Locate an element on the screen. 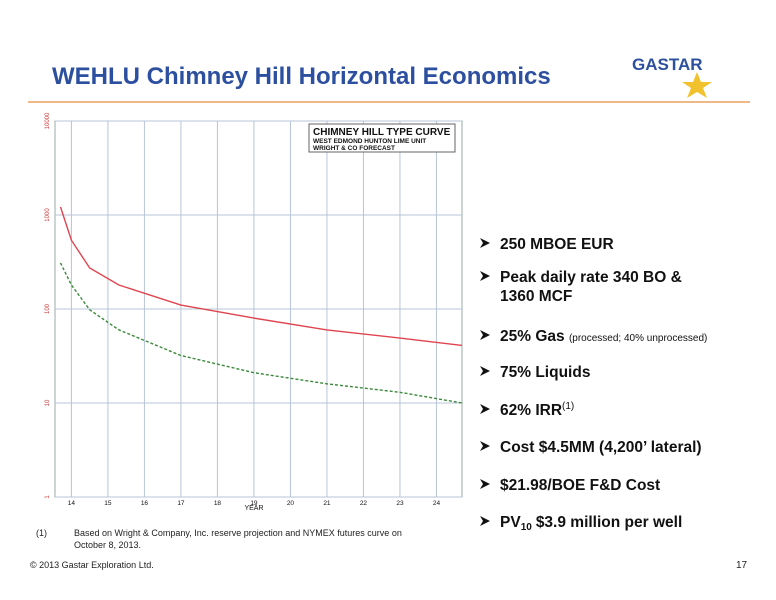  bullet-text: 25% Gas is located at coordinates (532, 336).